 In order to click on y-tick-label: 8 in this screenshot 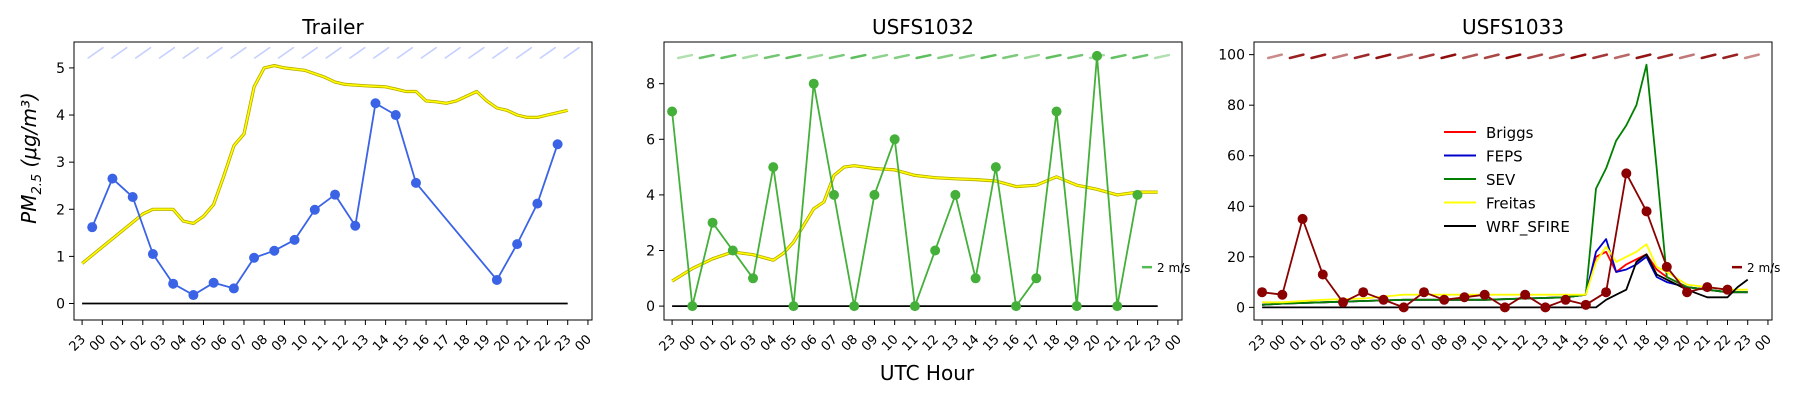, I will do `click(650, 85)`.